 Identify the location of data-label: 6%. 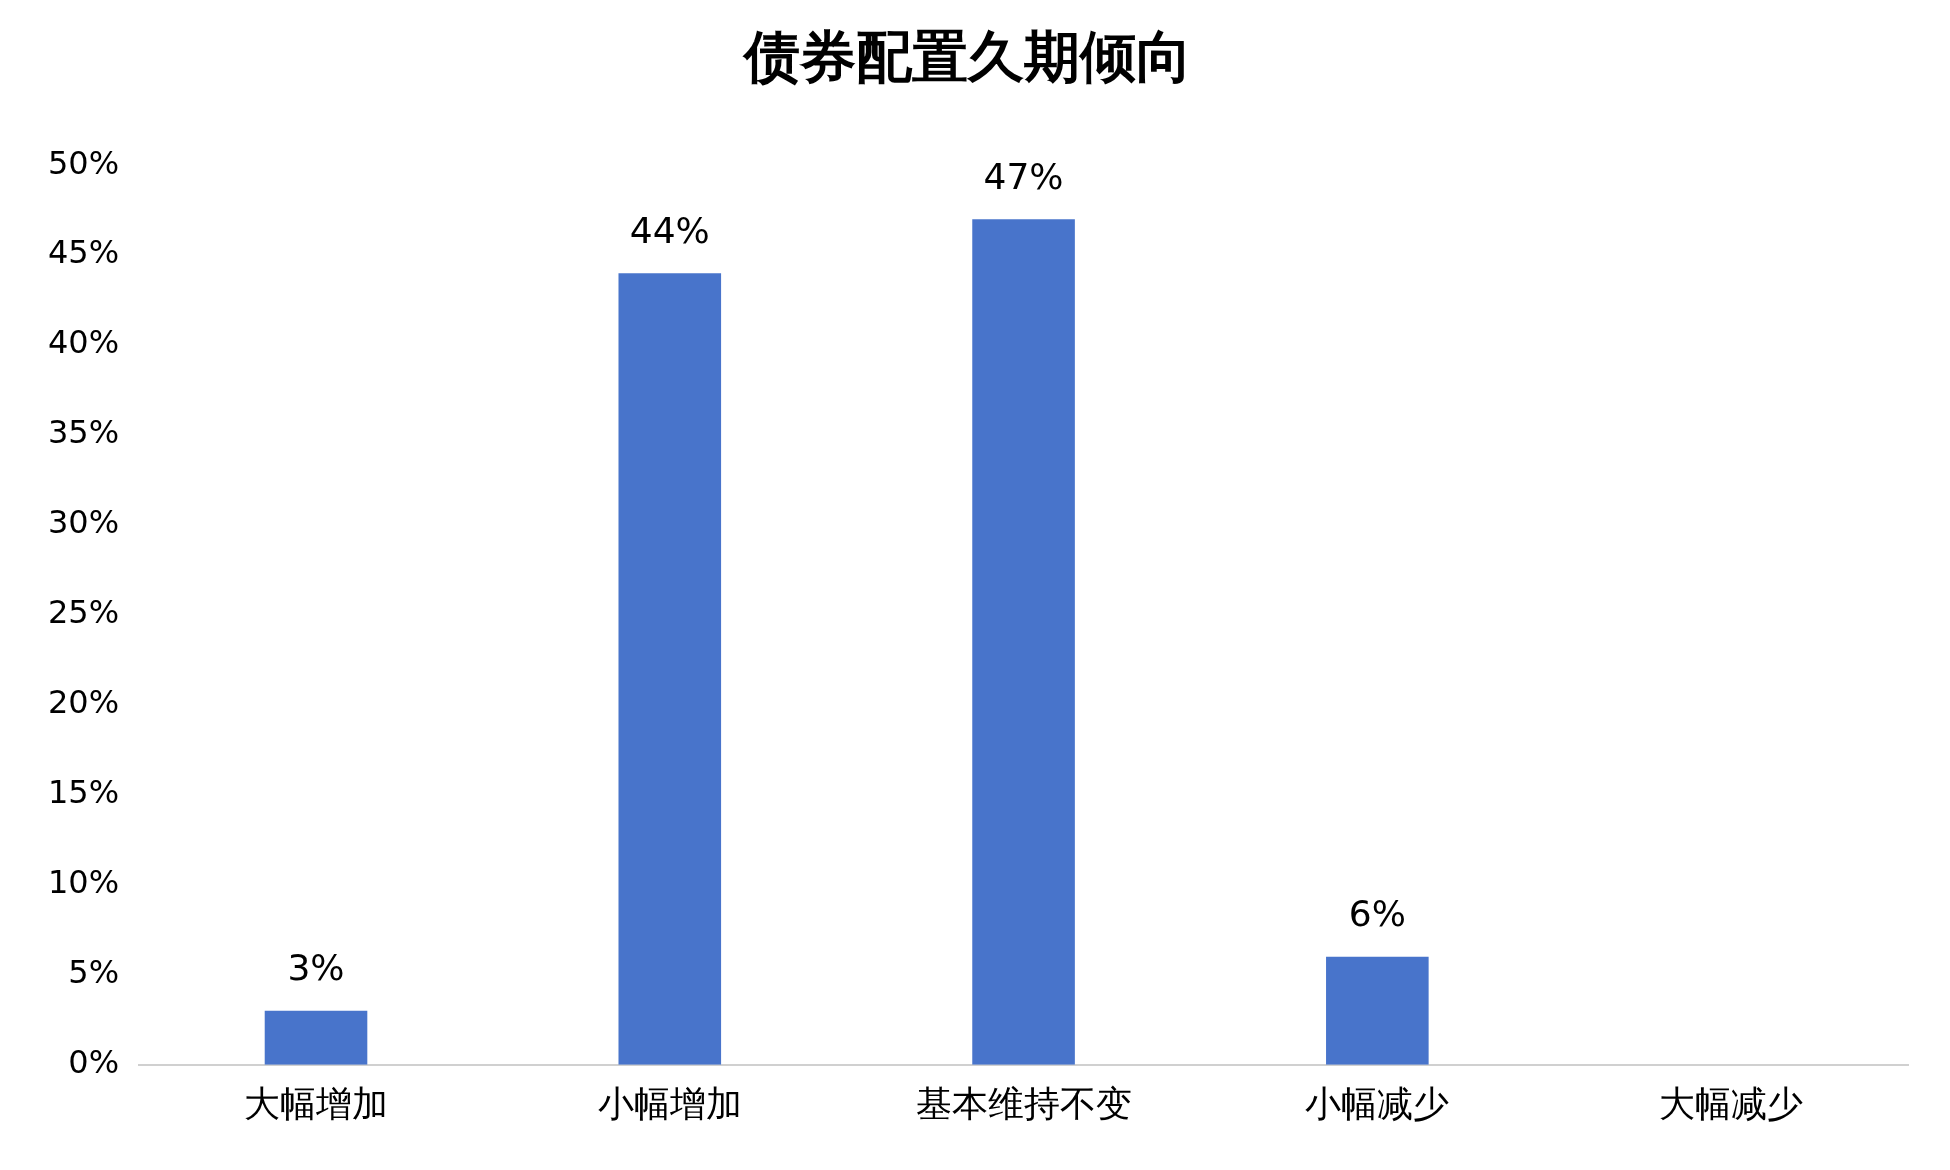
(1377, 914).